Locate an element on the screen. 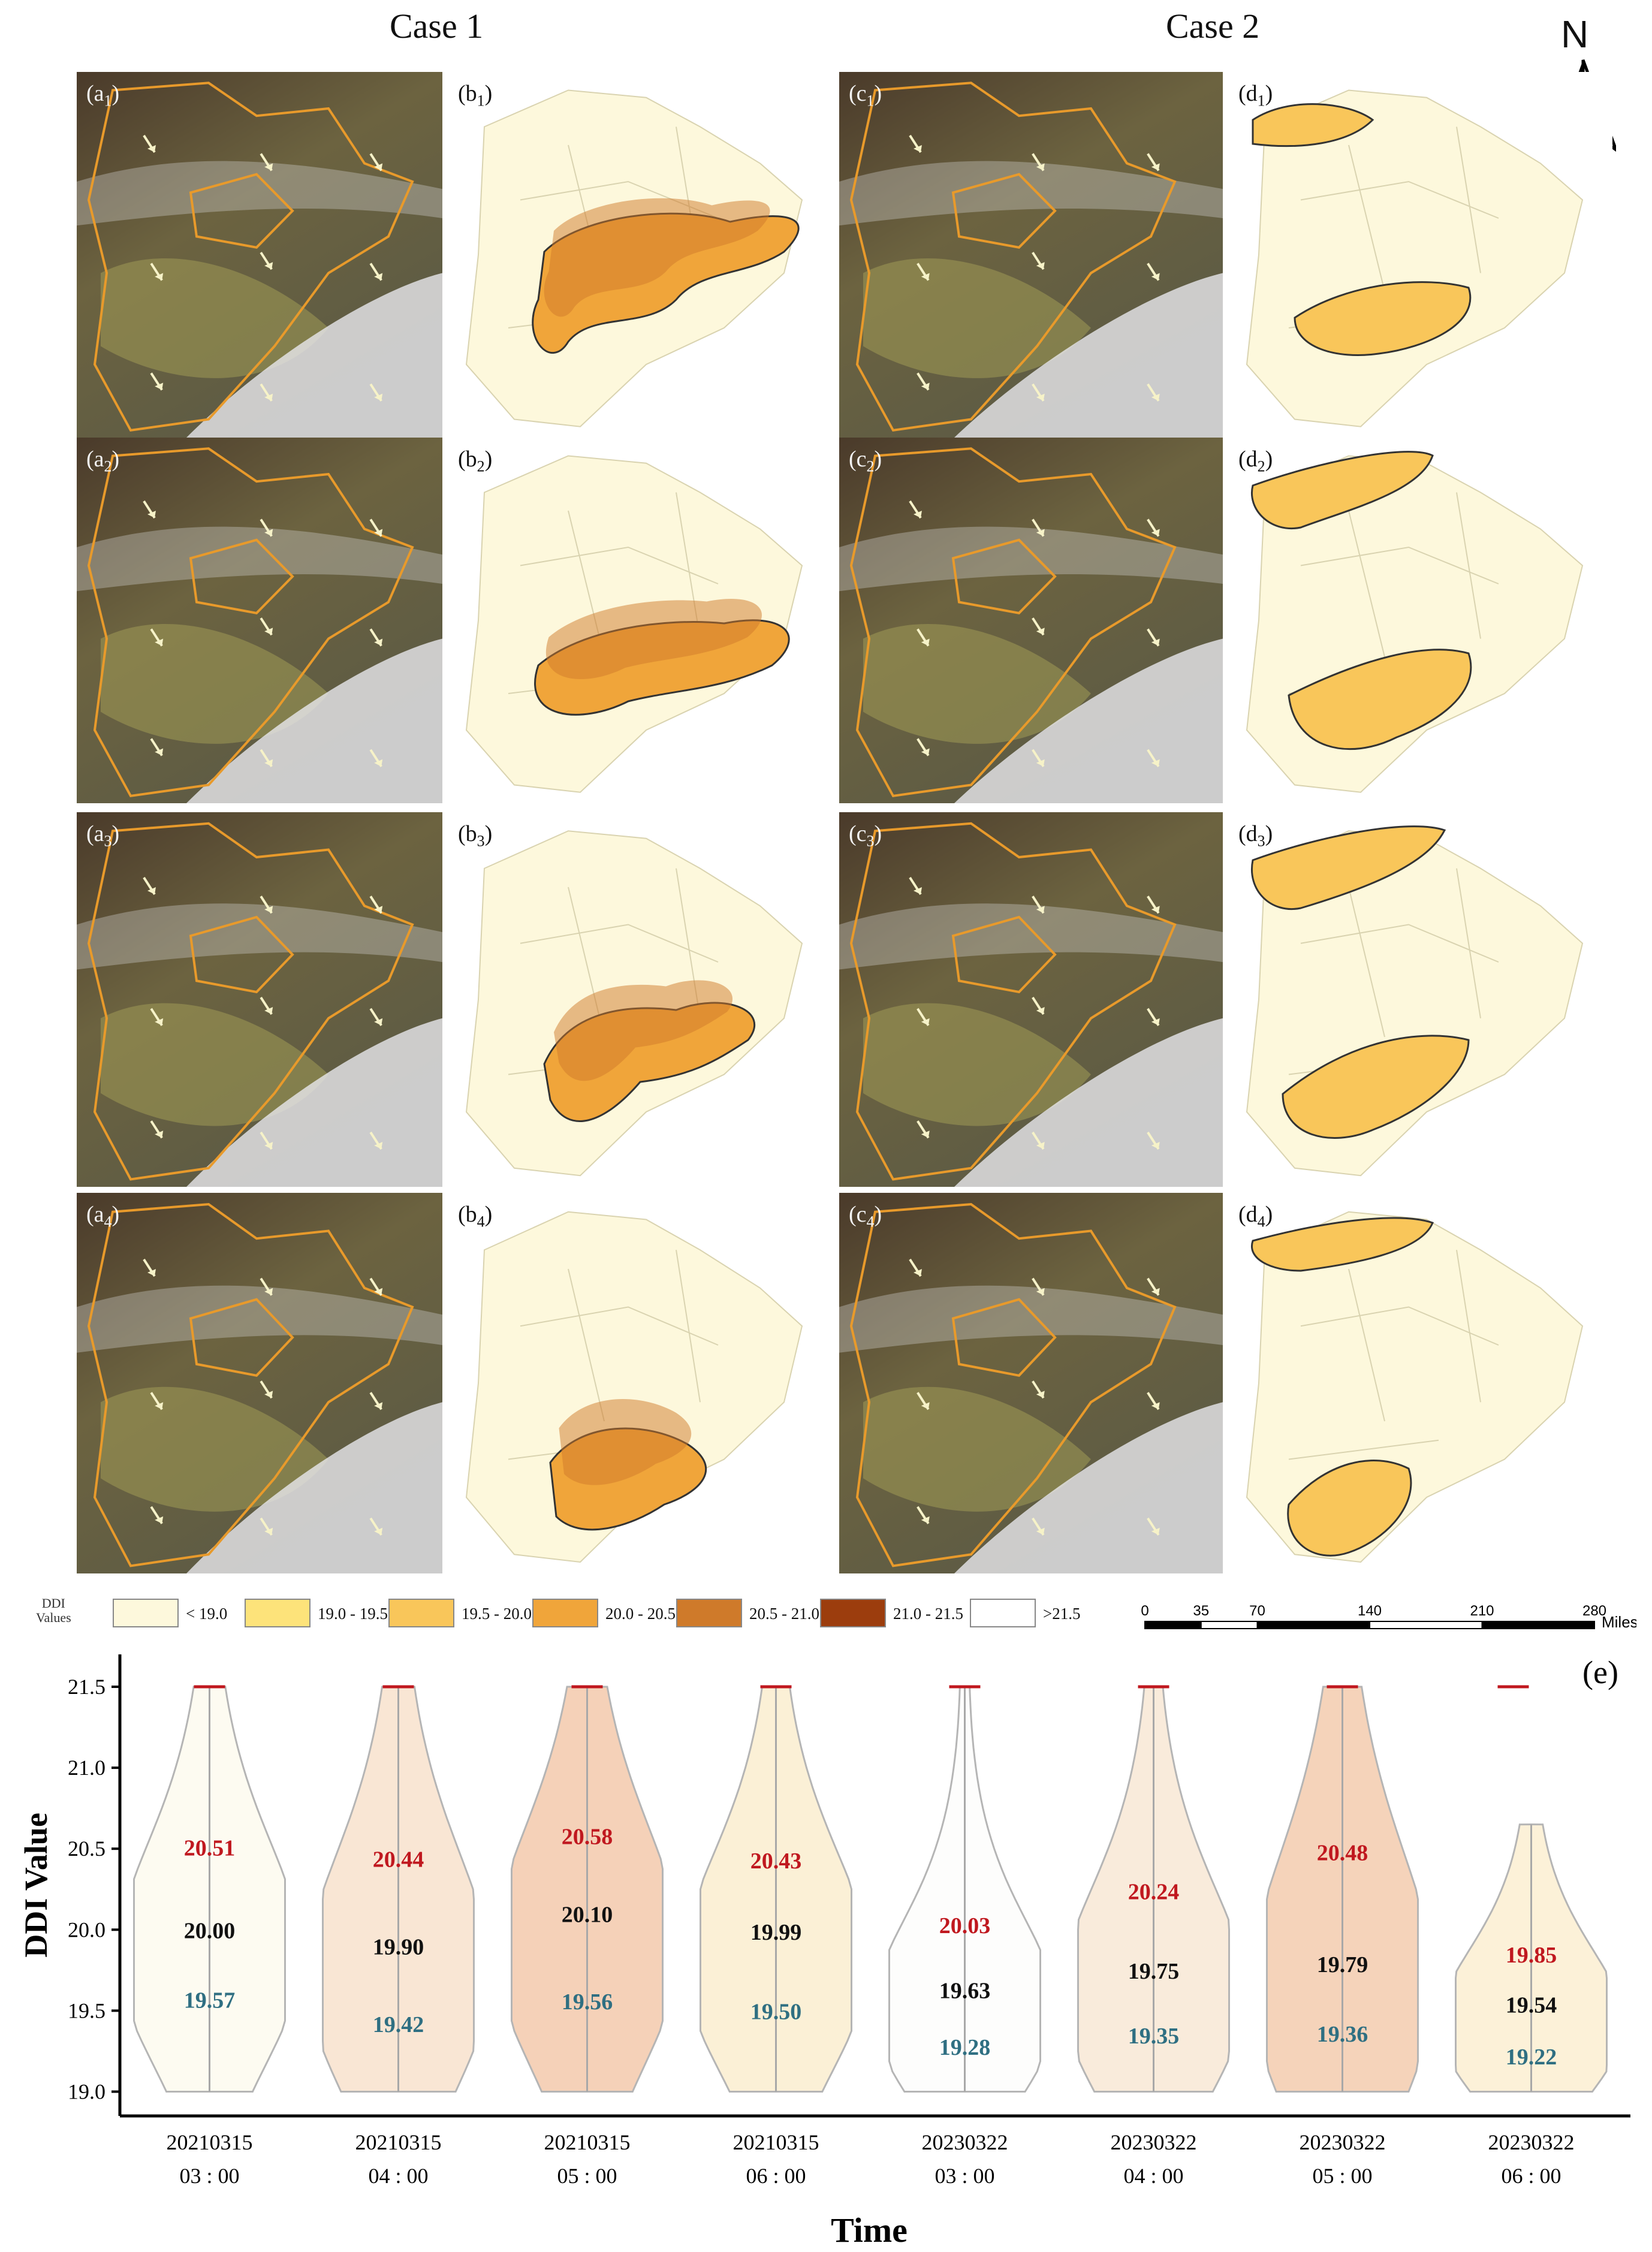  map-panel-b2: (b2) is located at coordinates (634, 620).